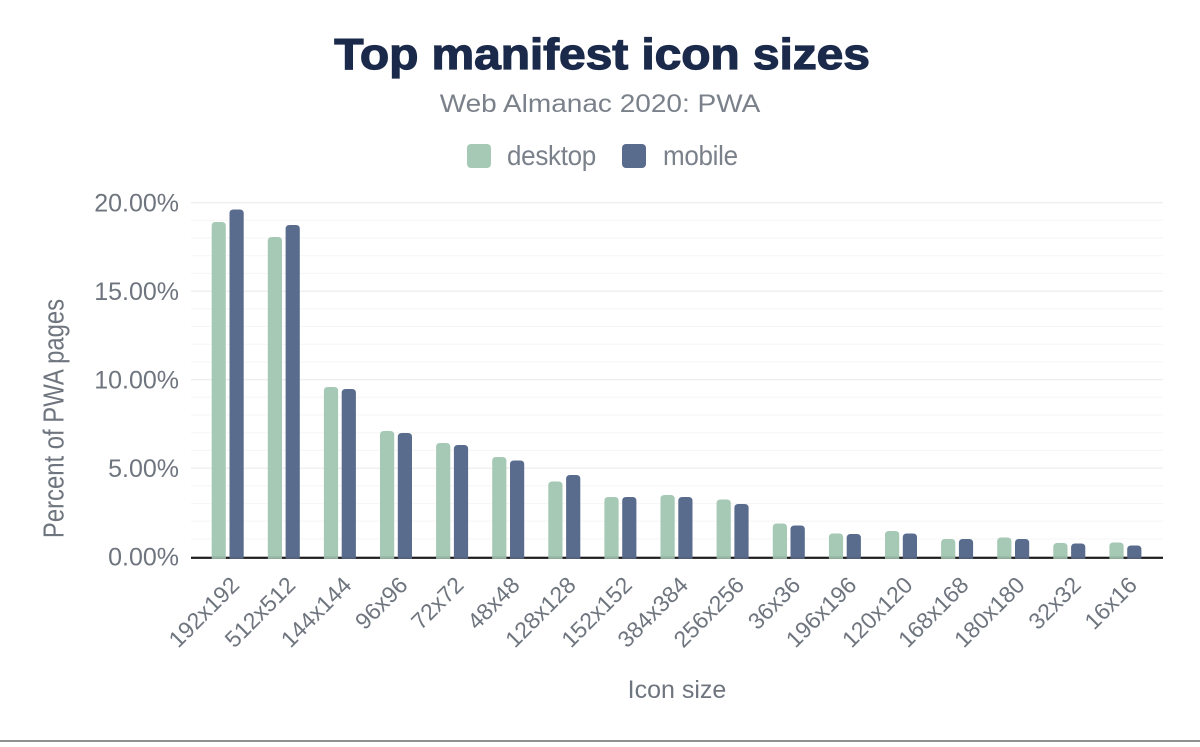  What do you see at coordinates (136, 204) in the screenshot?
I see `svg-text: 20.00%` at bounding box center [136, 204].